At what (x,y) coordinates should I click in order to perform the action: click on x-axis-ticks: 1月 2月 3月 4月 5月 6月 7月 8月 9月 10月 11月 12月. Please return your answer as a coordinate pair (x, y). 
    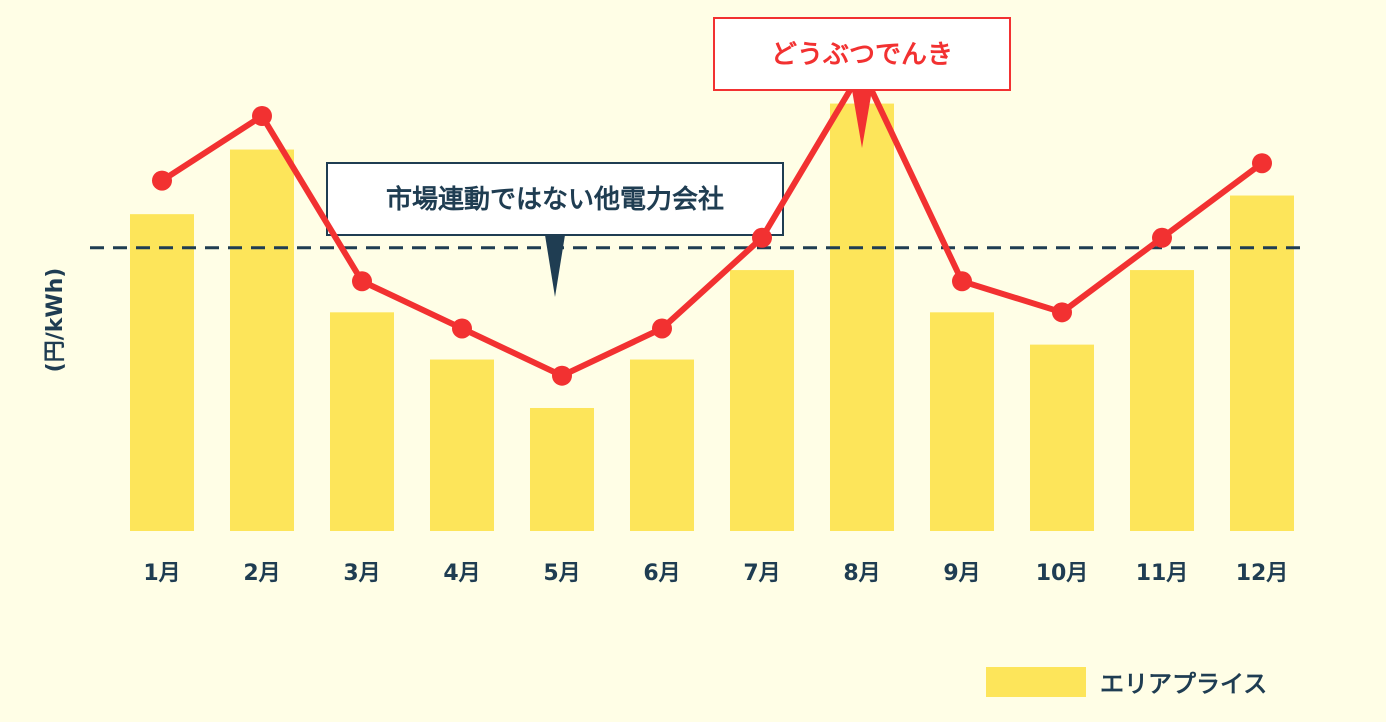
    Looking at the image, I should click on (715, 573).